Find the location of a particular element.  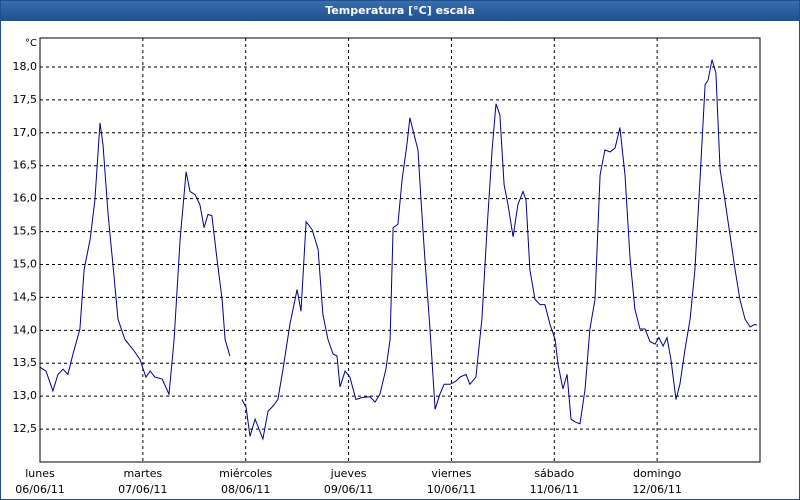

x-tick-sublabel: 06/06/11 is located at coordinates (39, 489).